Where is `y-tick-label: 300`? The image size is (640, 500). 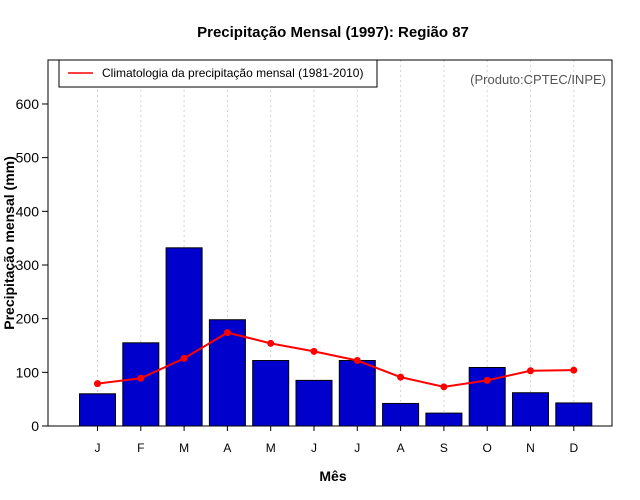
y-tick-label: 300 is located at coordinates (28, 265).